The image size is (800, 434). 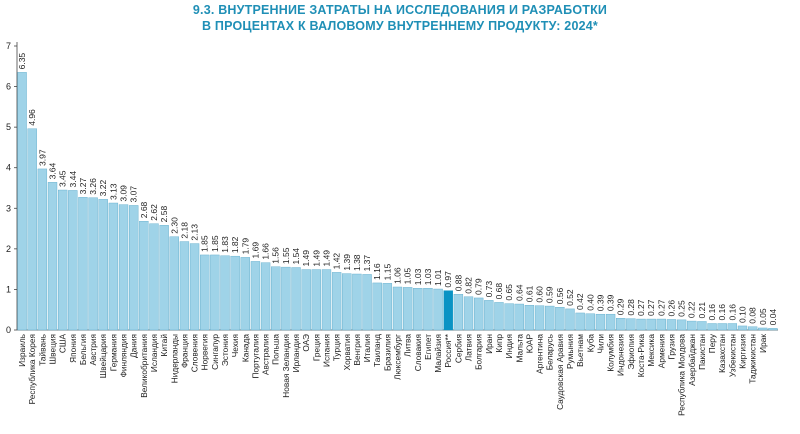 I want to click on category-label: Саудовская Аравия, so click(x=560, y=372).